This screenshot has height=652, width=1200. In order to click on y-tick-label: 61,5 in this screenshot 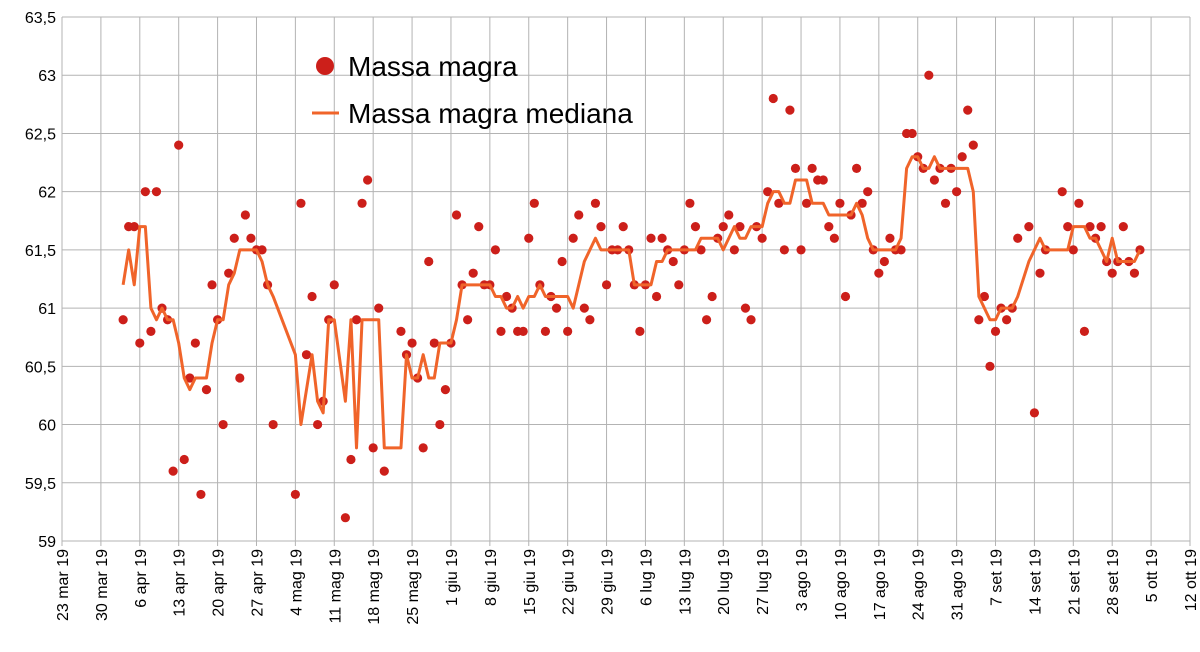, I will do `click(40, 251)`.